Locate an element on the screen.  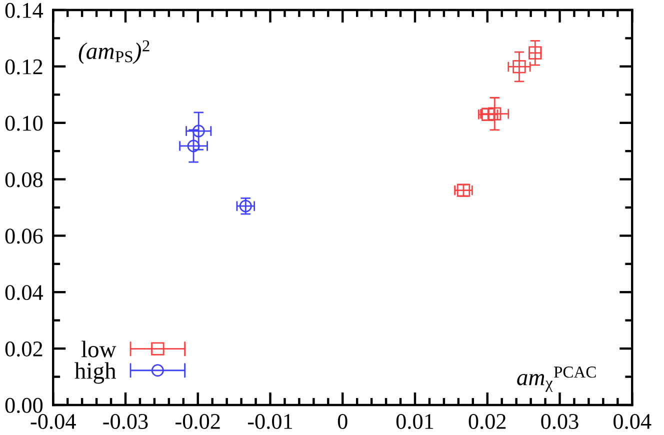
y-tick-label: 0.14 is located at coordinates (24, 10).